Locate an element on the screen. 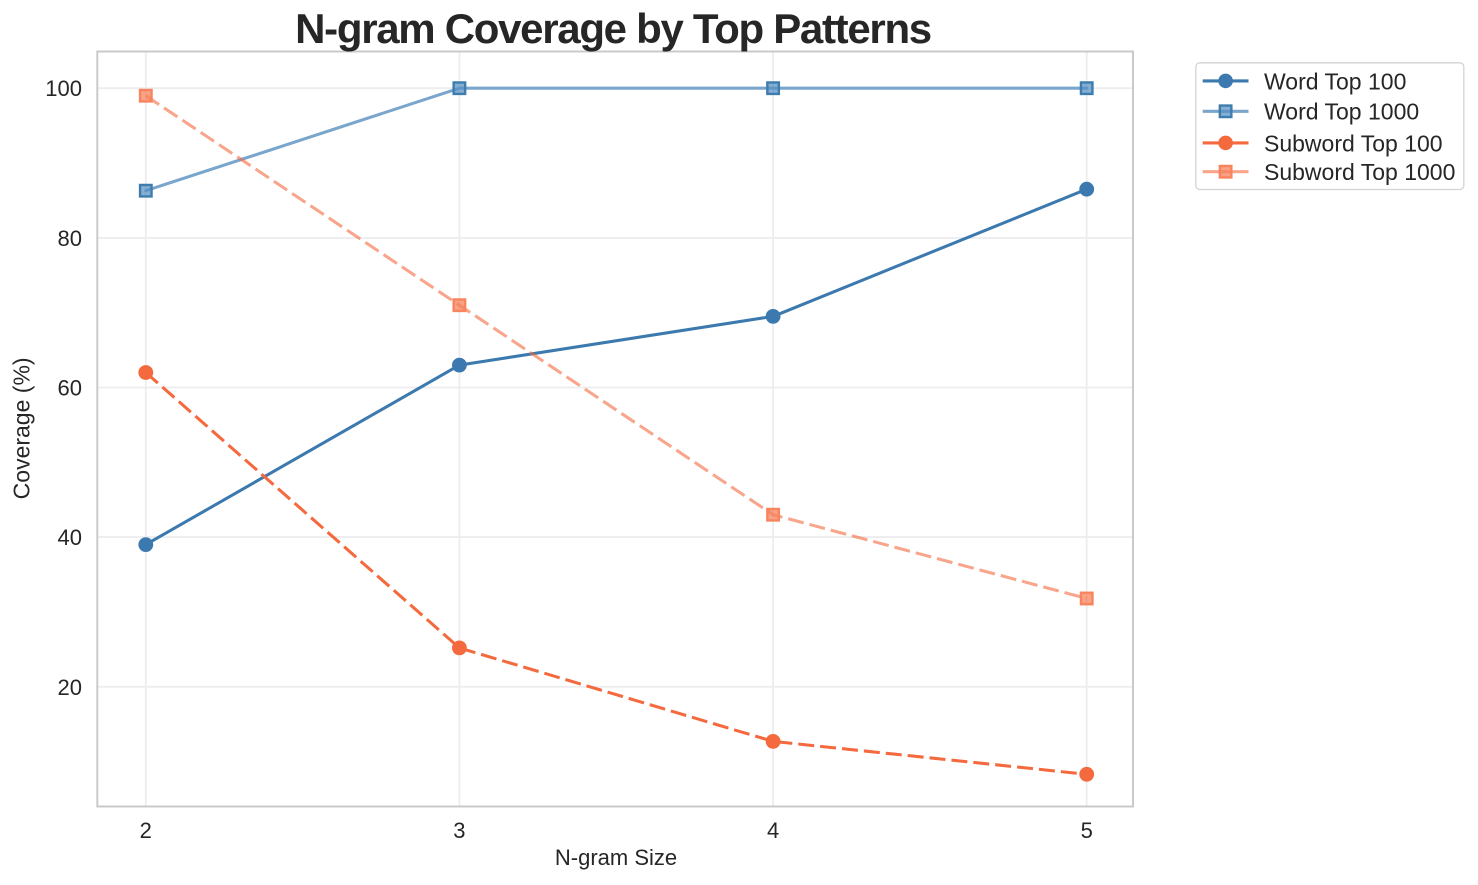 This screenshot has height=885, width=1478. svg-text: 2 is located at coordinates (146, 830).